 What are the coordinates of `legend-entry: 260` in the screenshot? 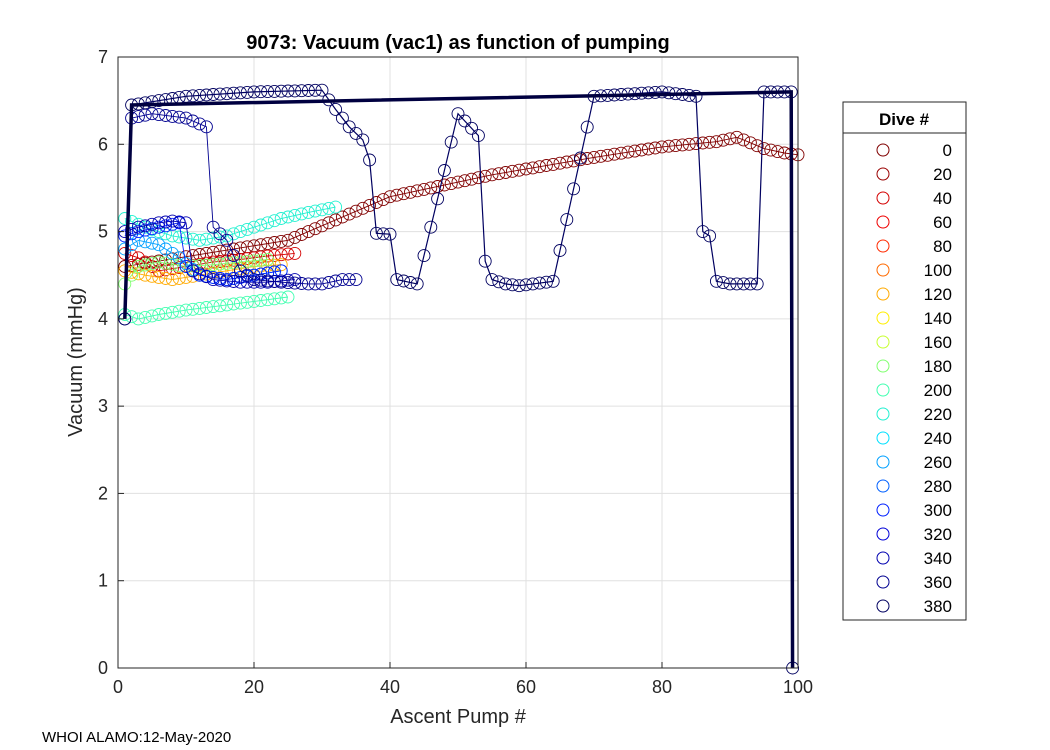 It's located at (914, 462).